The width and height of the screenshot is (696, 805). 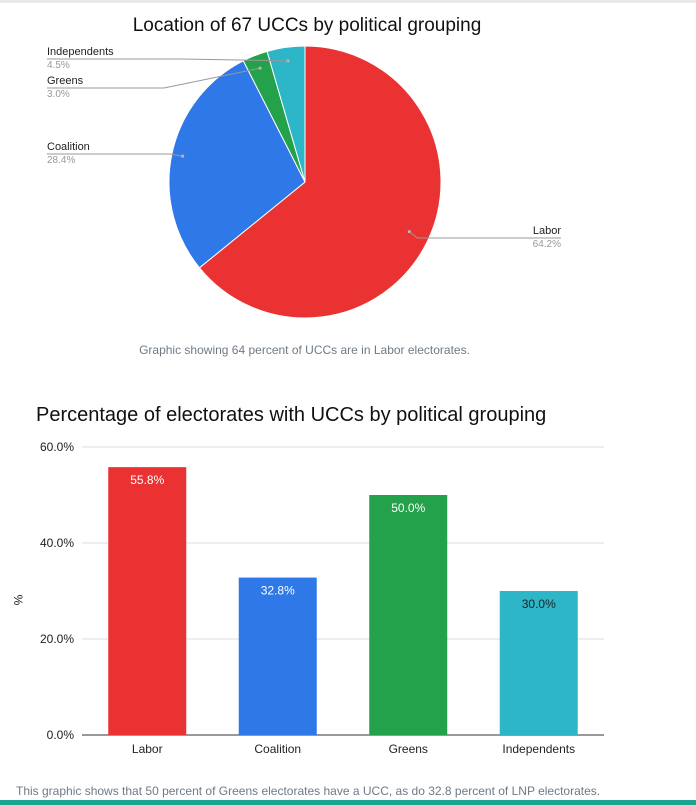 I want to click on y-axis-label: %, so click(x=18, y=600).